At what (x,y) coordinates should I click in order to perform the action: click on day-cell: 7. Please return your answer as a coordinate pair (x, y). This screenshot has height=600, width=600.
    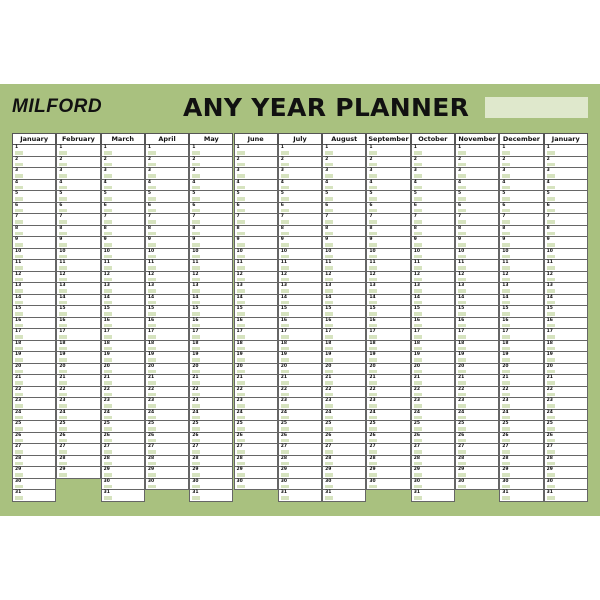
    Looking at the image, I should click on (432, 220).